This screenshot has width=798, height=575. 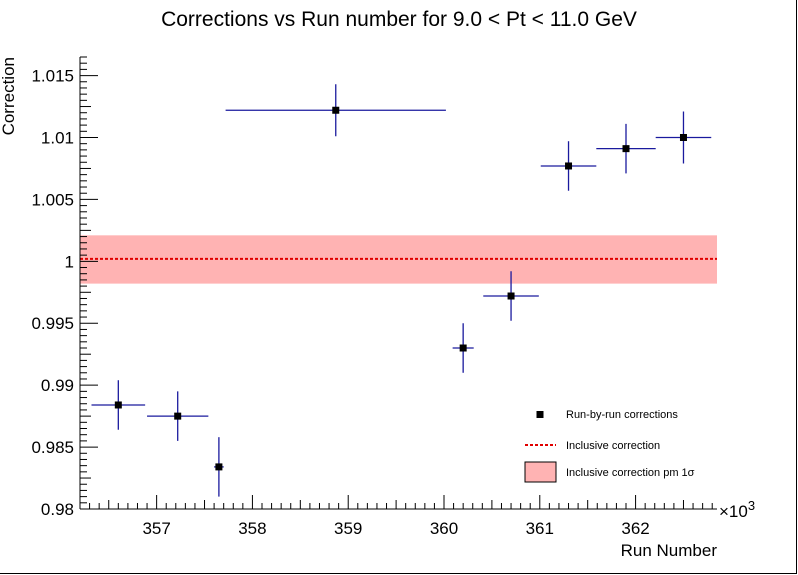 What do you see at coordinates (613, 446) in the screenshot?
I see `legend-label: Inclusive correction` at bounding box center [613, 446].